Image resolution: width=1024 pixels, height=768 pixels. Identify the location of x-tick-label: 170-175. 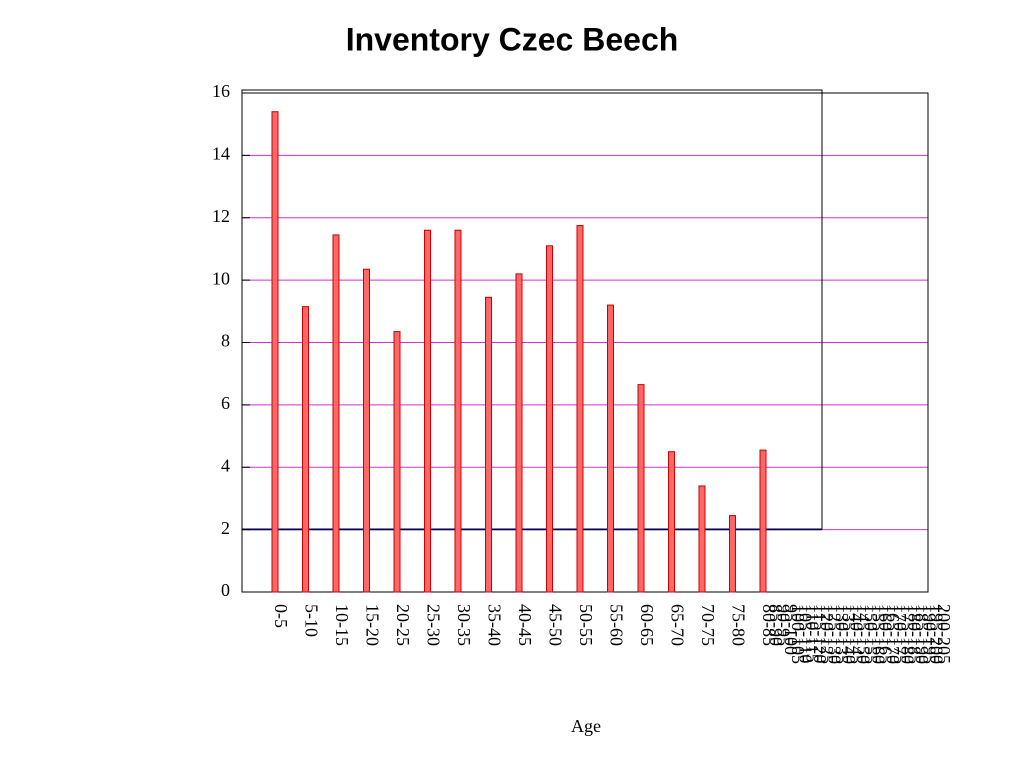
(900, 634).